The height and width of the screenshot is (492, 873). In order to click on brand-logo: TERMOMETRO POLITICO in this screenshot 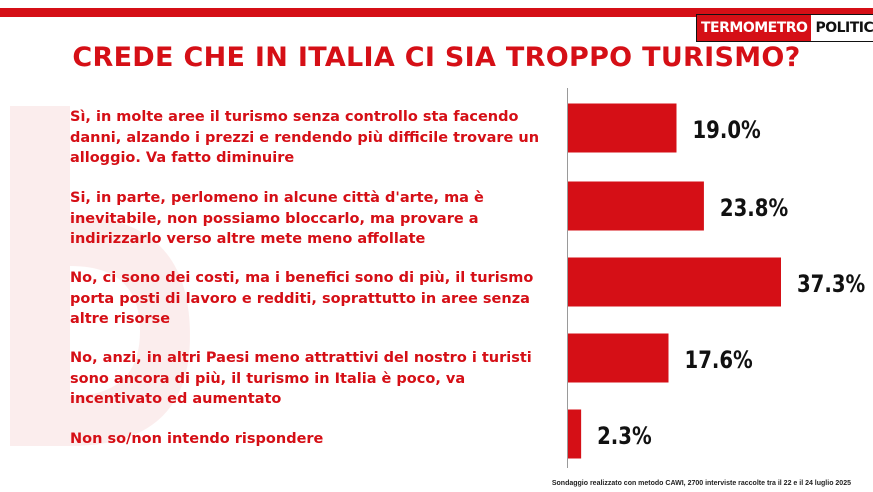, I will do `click(784, 28)`.